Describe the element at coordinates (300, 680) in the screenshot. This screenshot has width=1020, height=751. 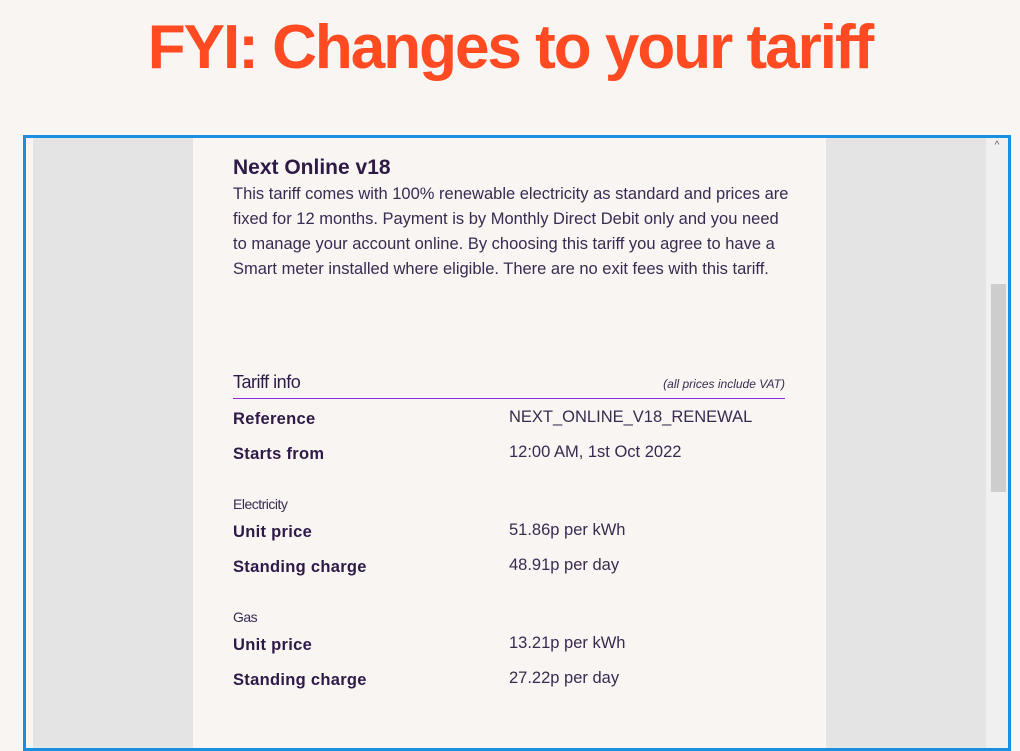
I see `gas-standing-label: Standing charge` at that location.